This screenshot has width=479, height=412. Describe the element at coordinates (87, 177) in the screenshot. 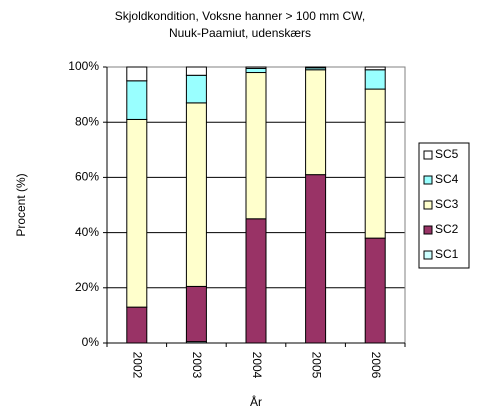

I see `y-tick-label: 60%` at that location.